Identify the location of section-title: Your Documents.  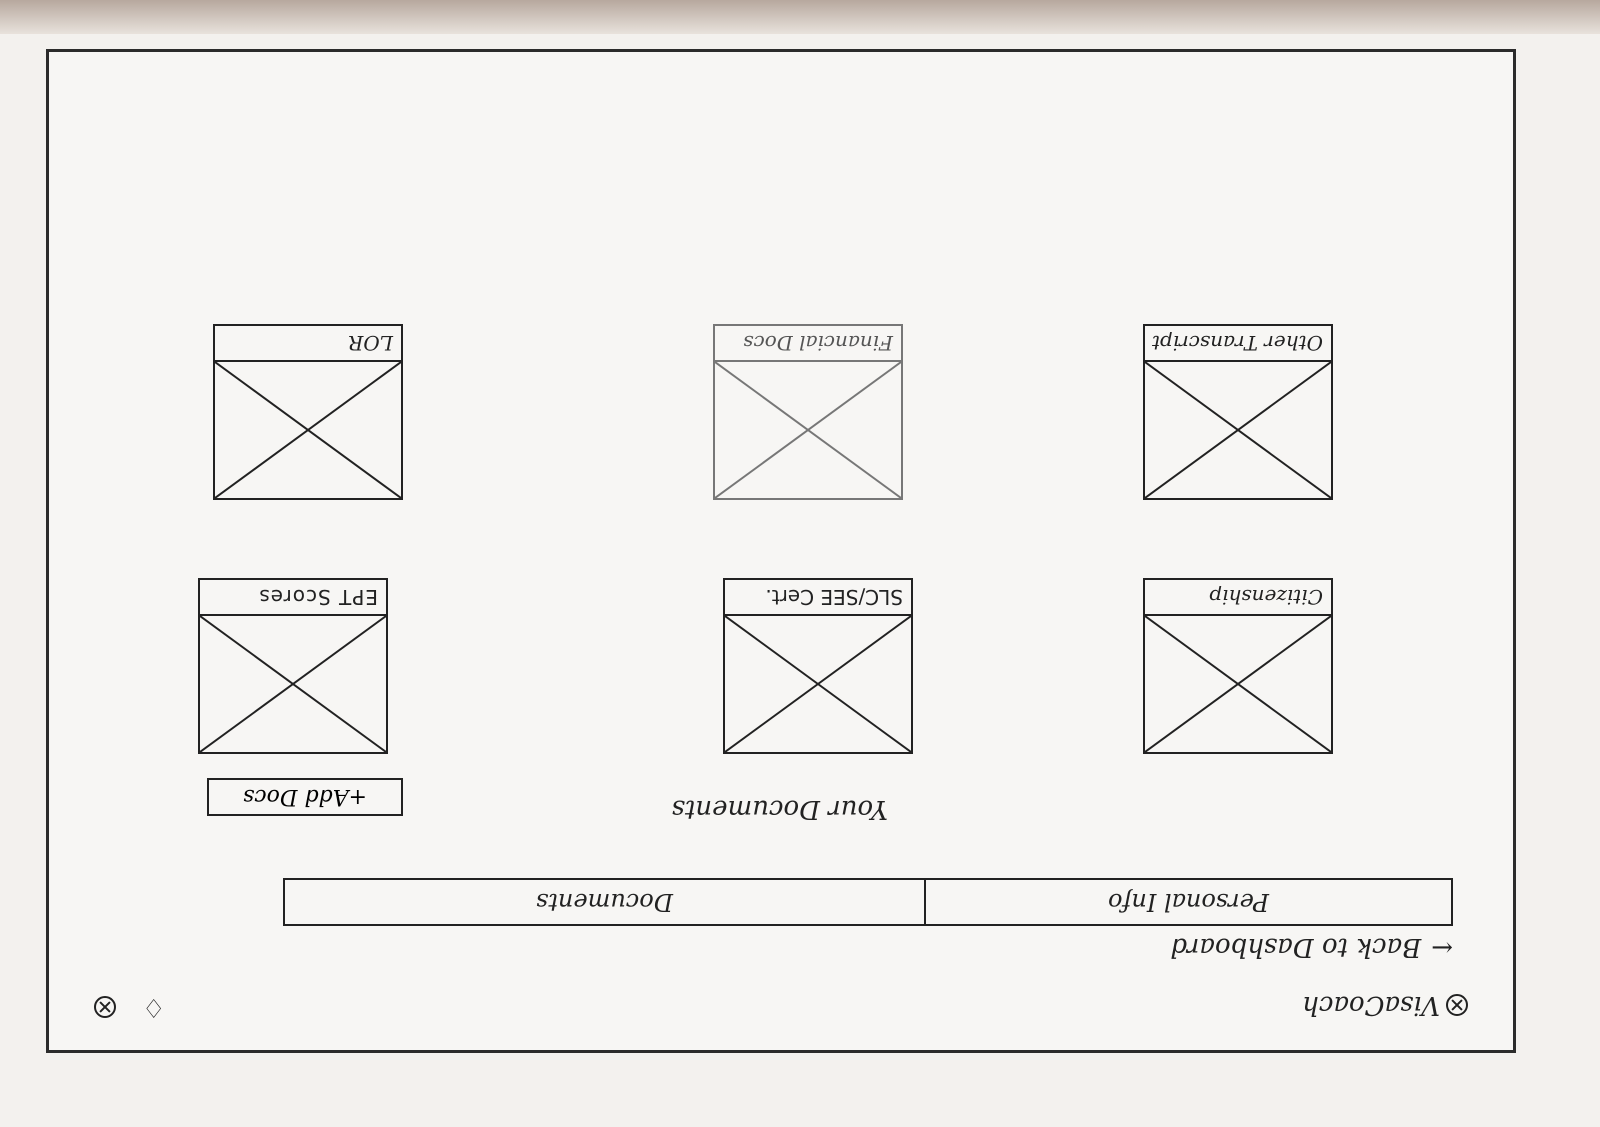
(779, 809).